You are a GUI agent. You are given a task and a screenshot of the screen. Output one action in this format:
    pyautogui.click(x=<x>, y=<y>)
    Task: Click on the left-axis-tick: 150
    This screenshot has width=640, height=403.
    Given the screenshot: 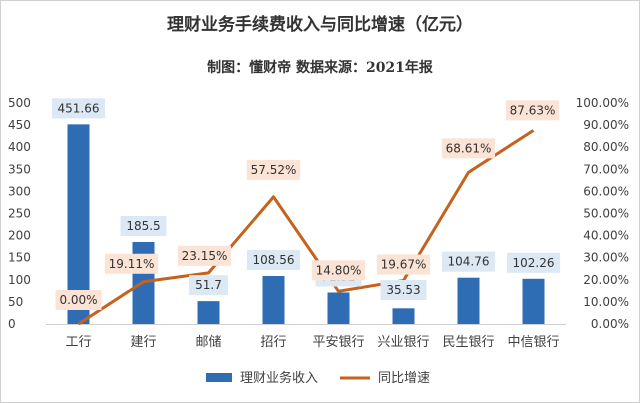 What is the action you would take?
    pyautogui.click(x=19, y=258)
    